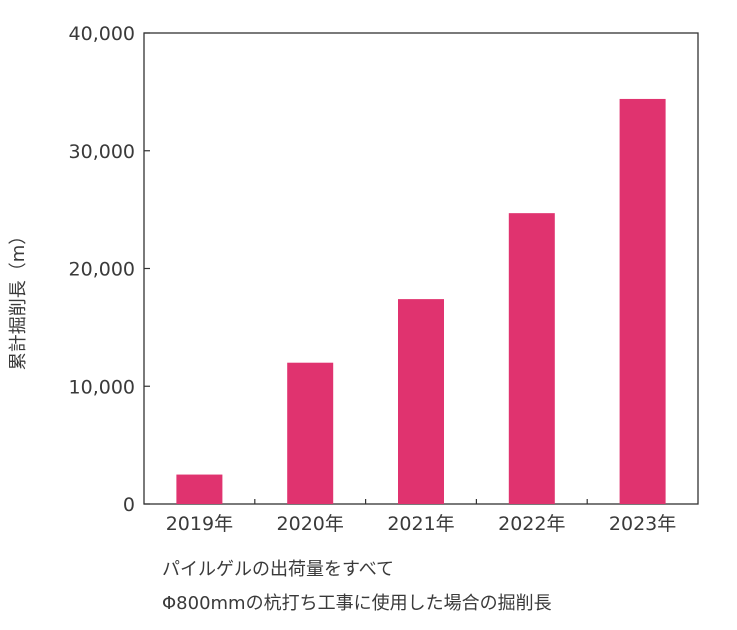  Describe the element at coordinates (18, 299) in the screenshot. I see `y-axis-label: 累計掘削長（m）` at that location.